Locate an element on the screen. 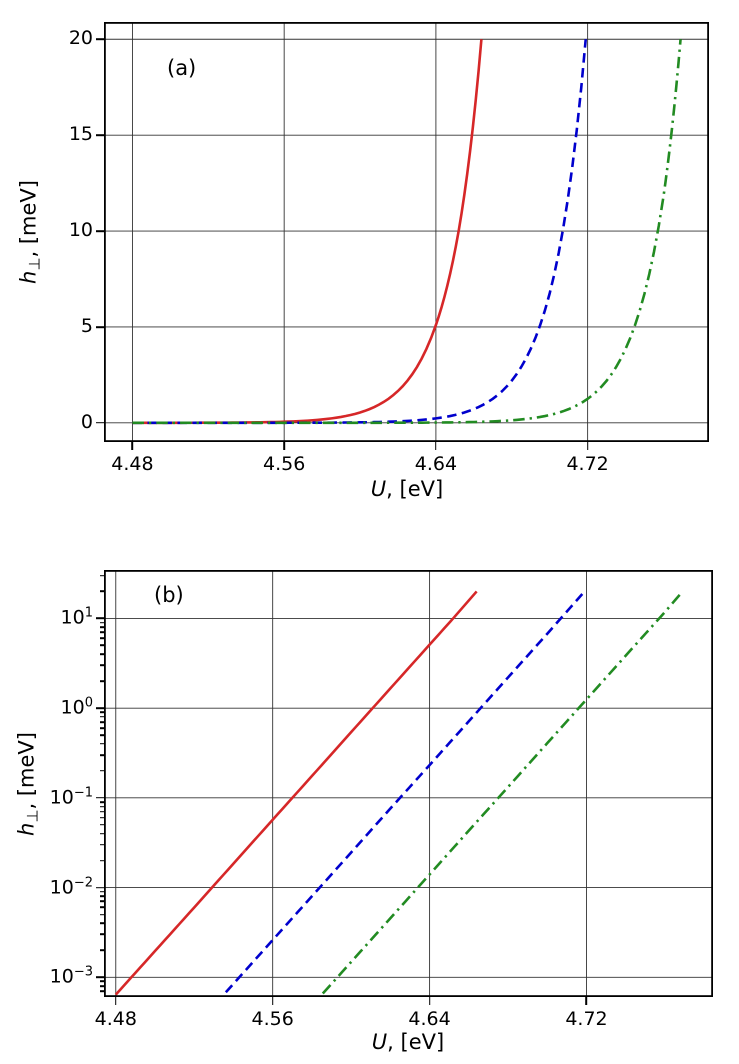  y-tick-label: 20 is located at coordinates (80, 38).